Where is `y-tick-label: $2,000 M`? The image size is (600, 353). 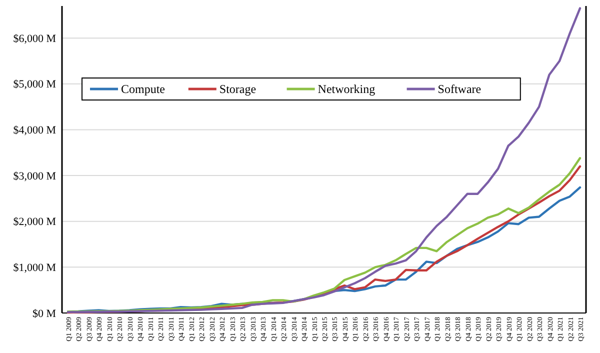 y-tick-label: $2,000 M is located at coordinates (34, 222).